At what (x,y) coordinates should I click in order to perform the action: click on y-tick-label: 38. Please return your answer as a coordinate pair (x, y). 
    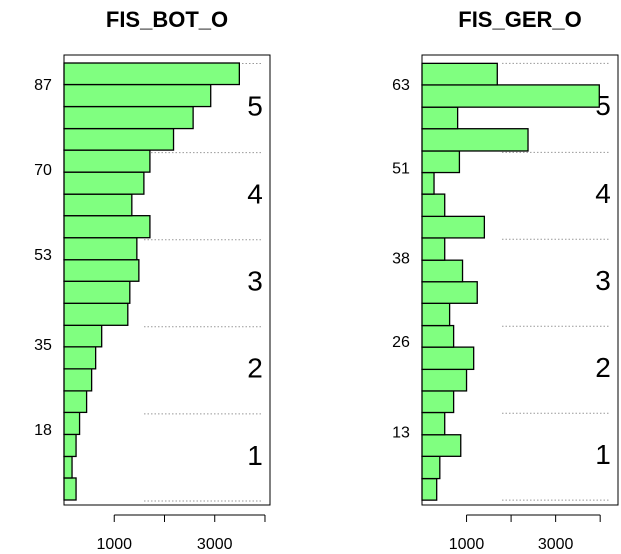
    Looking at the image, I should click on (401, 259).